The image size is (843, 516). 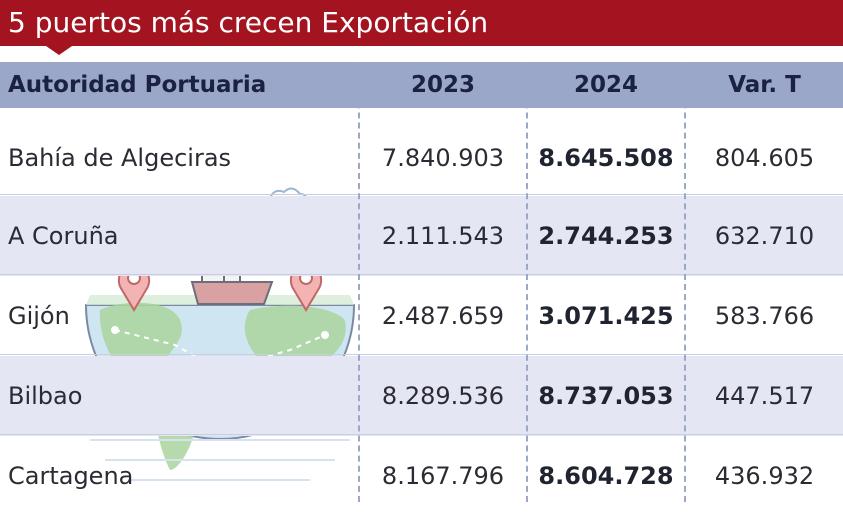 I want to click on value-2024: 2.744.253, so click(x=606, y=236).